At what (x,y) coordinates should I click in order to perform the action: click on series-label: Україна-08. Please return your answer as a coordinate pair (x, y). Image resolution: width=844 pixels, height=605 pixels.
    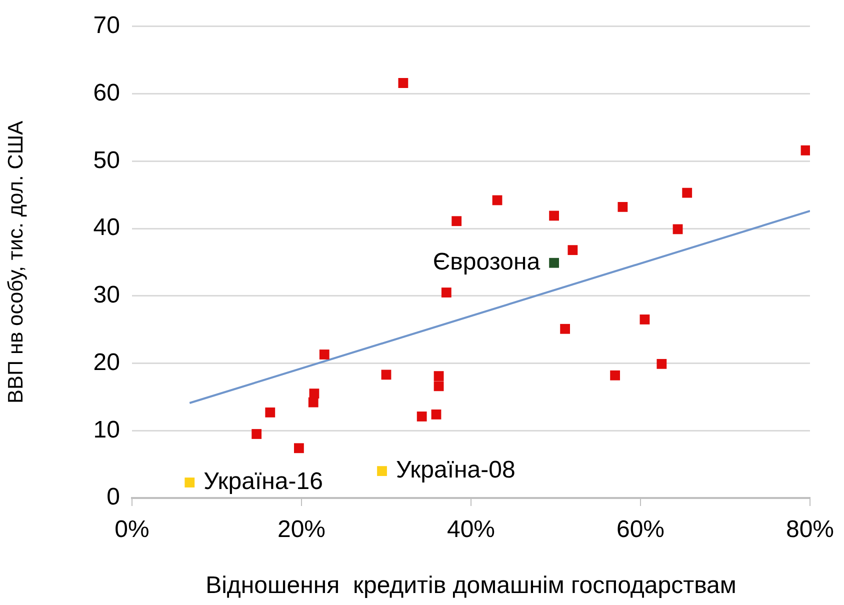
    Looking at the image, I should click on (456, 470).